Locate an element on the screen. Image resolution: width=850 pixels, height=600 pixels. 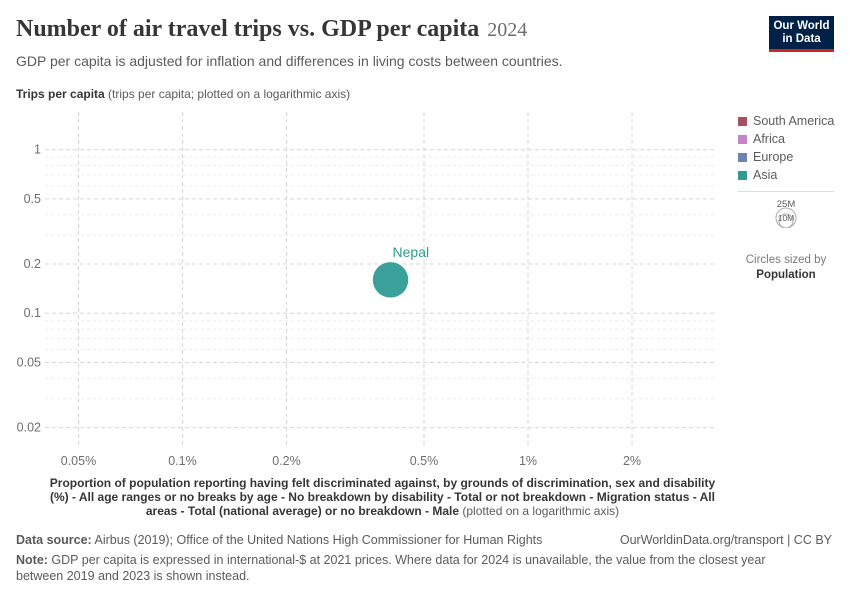
legend-label: Africa is located at coordinates (769, 139).